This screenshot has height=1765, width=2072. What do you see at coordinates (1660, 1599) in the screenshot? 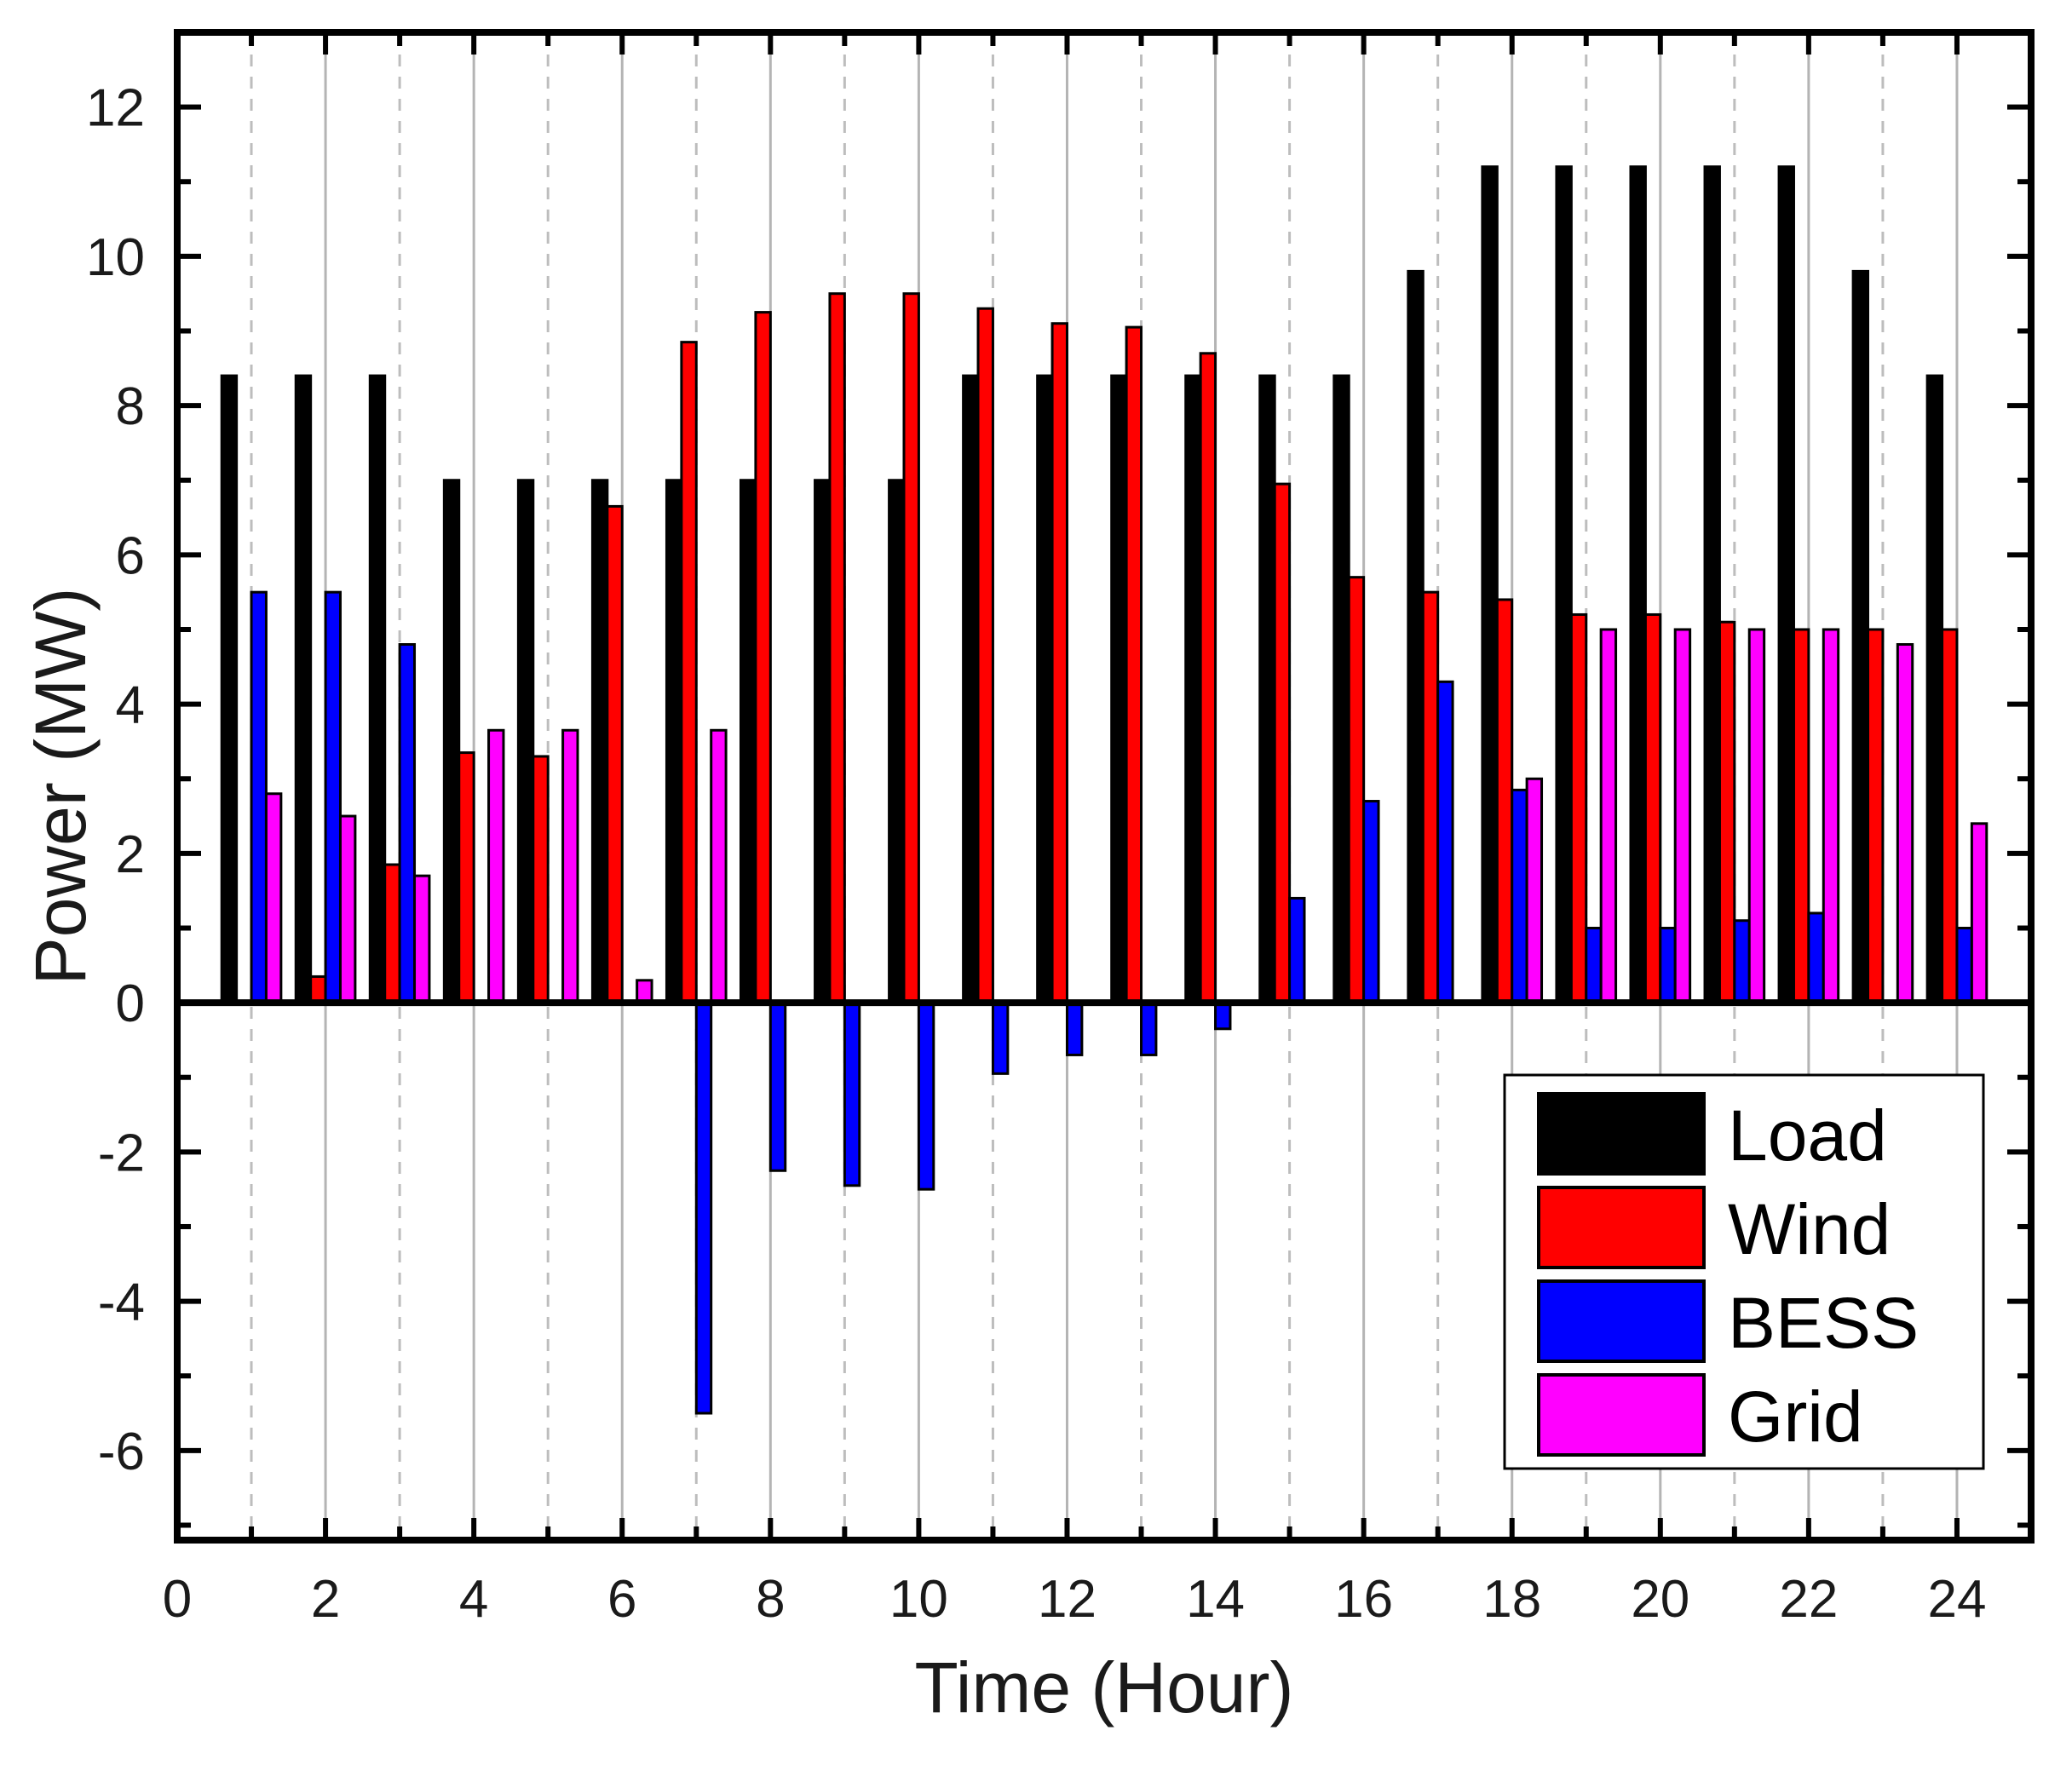
I see `x-tick-label: 20` at bounding box center [1660, 1599].